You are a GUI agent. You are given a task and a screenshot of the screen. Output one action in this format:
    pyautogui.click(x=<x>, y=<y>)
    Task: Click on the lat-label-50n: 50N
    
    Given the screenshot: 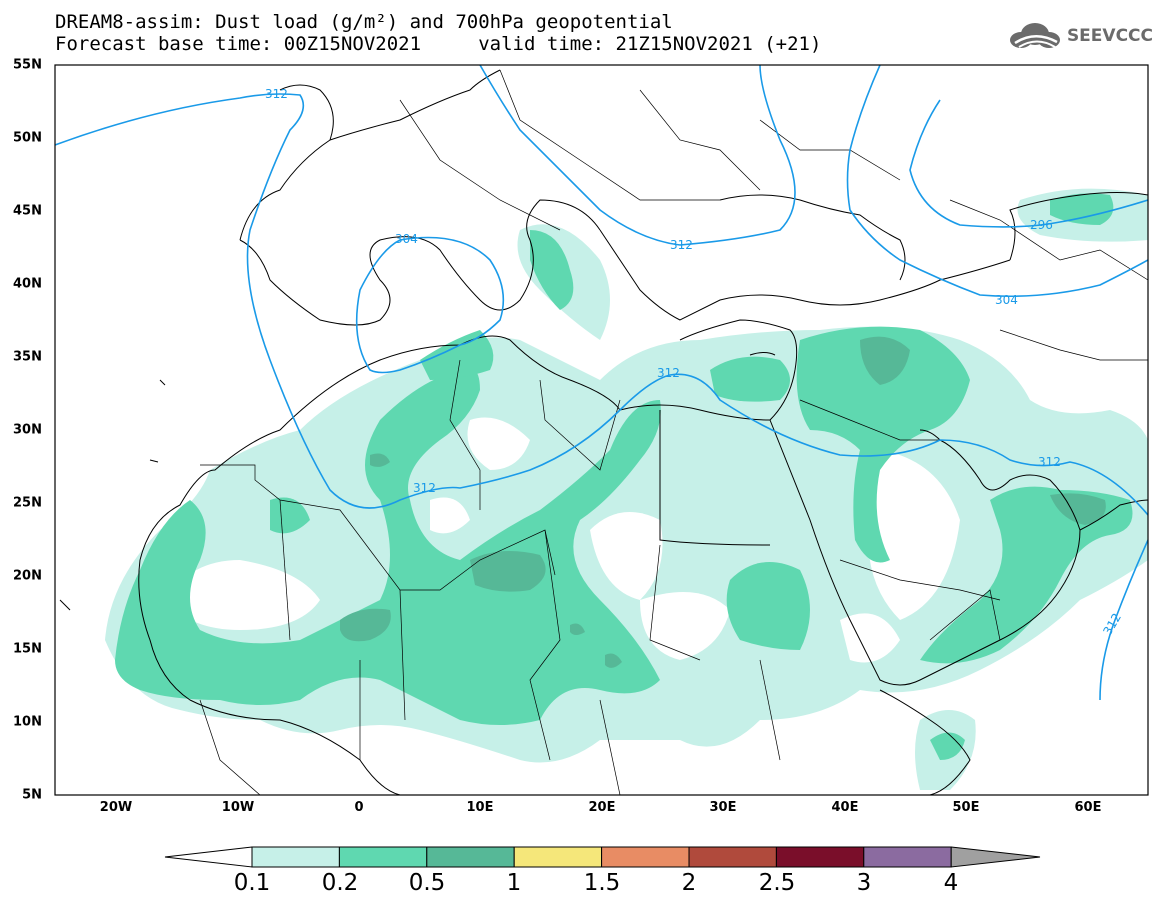 What is the action you would take?
    pyautogui.click(x=27, y=138)
    